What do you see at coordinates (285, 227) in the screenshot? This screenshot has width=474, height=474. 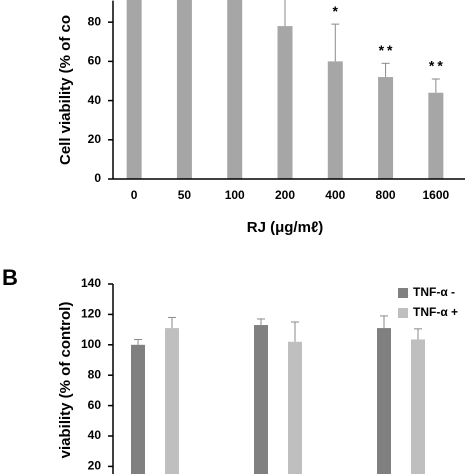 I see `x-axis-label: RJ (μg/mℓ)` at bounding box center [285, 227].